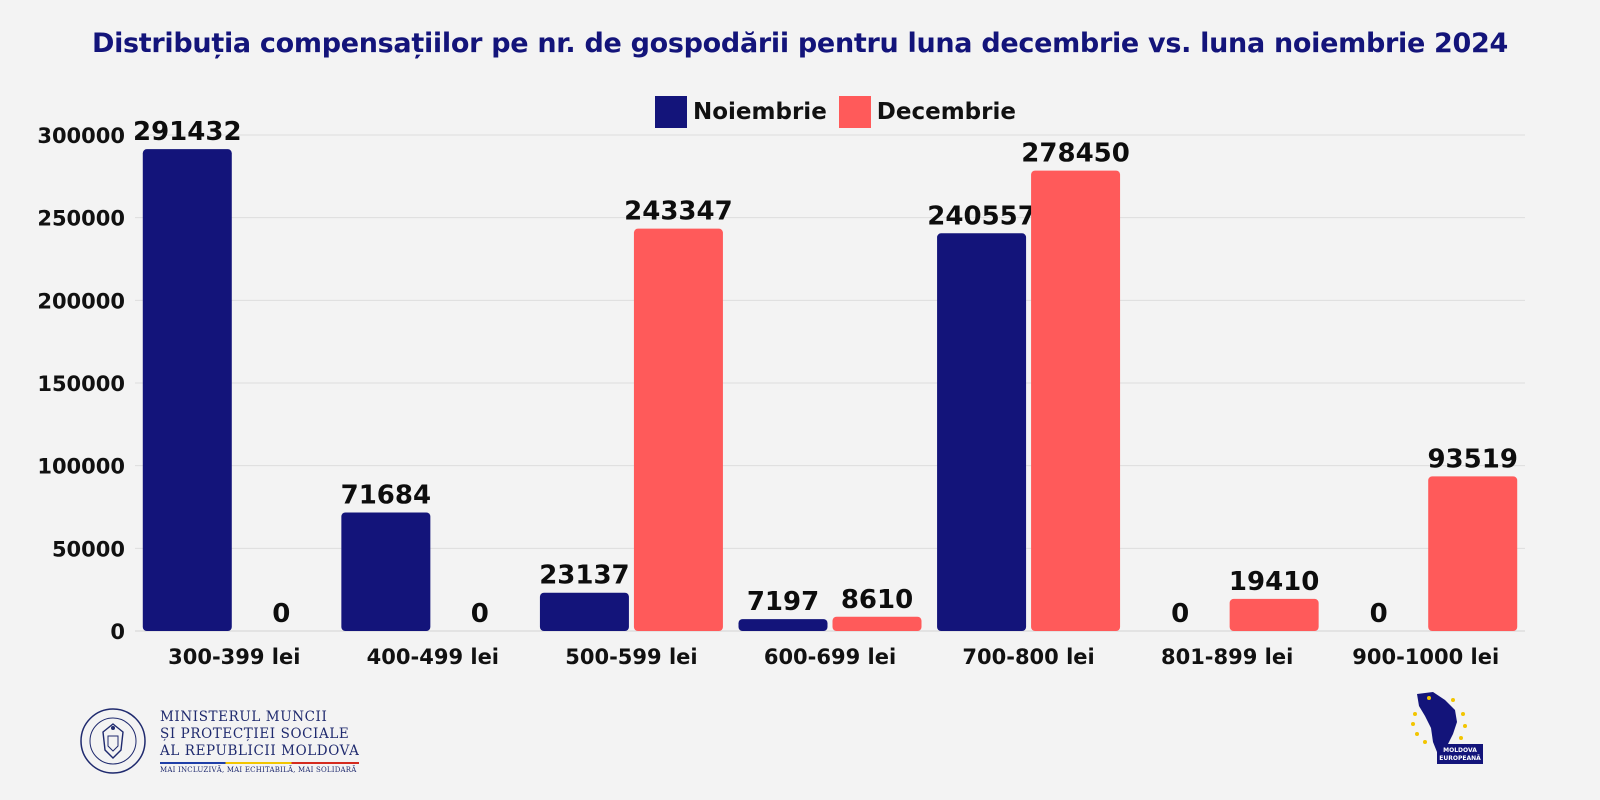  Describe the element at coordinates (830, 657) in the screenshot. I see `x-tick-label: 600-699 lei` at that location.